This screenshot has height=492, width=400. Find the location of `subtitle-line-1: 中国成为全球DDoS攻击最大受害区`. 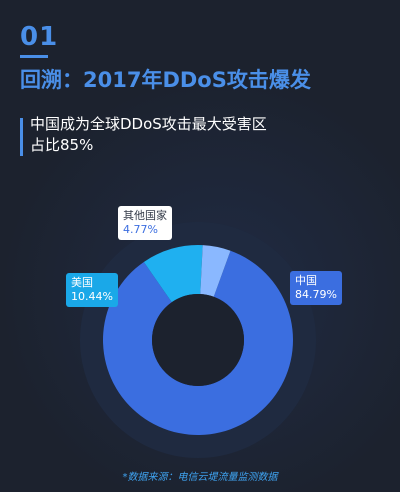

subtitle-line-1: 中国成为全球DDoS攻击最大受害区 is located at coordinates (148, 124).